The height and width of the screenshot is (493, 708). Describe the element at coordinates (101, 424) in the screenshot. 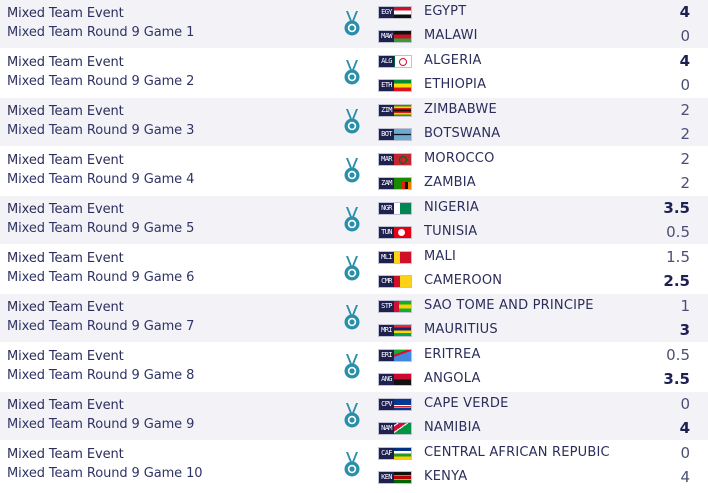

I see `game-name: Mixed Team Round 9 Game 9` at that location.